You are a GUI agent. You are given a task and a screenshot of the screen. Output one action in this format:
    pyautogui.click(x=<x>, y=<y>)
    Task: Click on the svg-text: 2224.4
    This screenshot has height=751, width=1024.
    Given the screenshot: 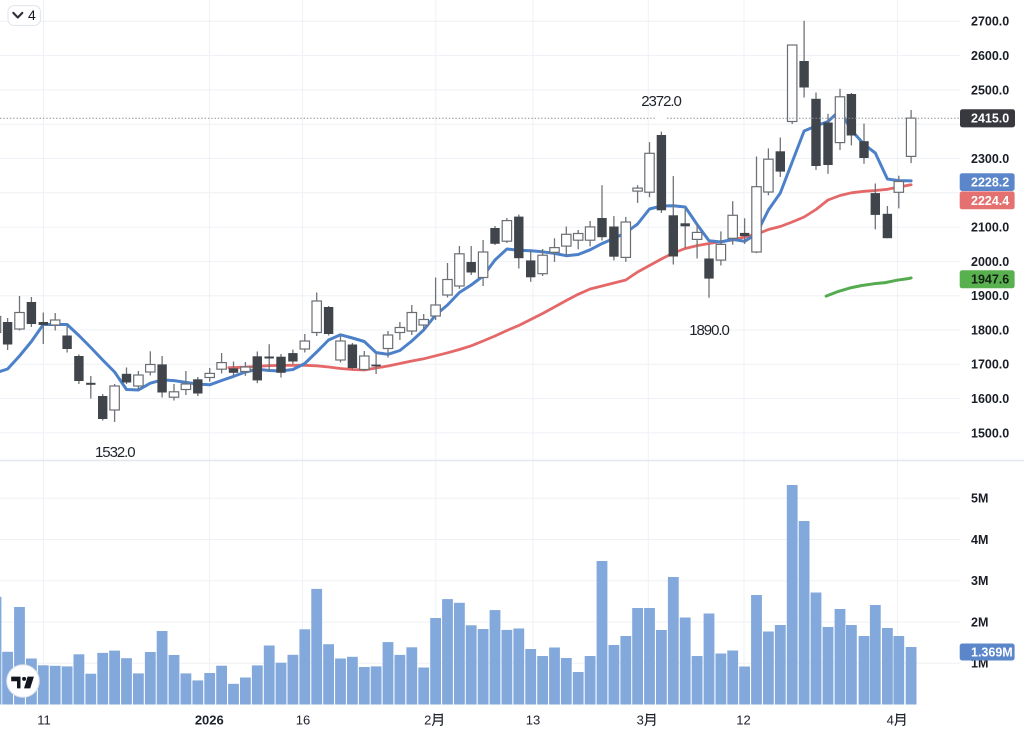 What is the action you would take?
    pyautogui.click(x=990, y=201)
    